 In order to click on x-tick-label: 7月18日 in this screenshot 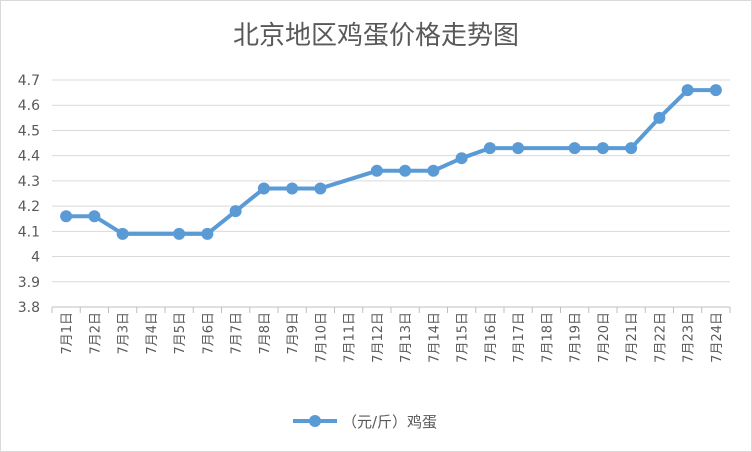, I will do `click(547, 337)`.